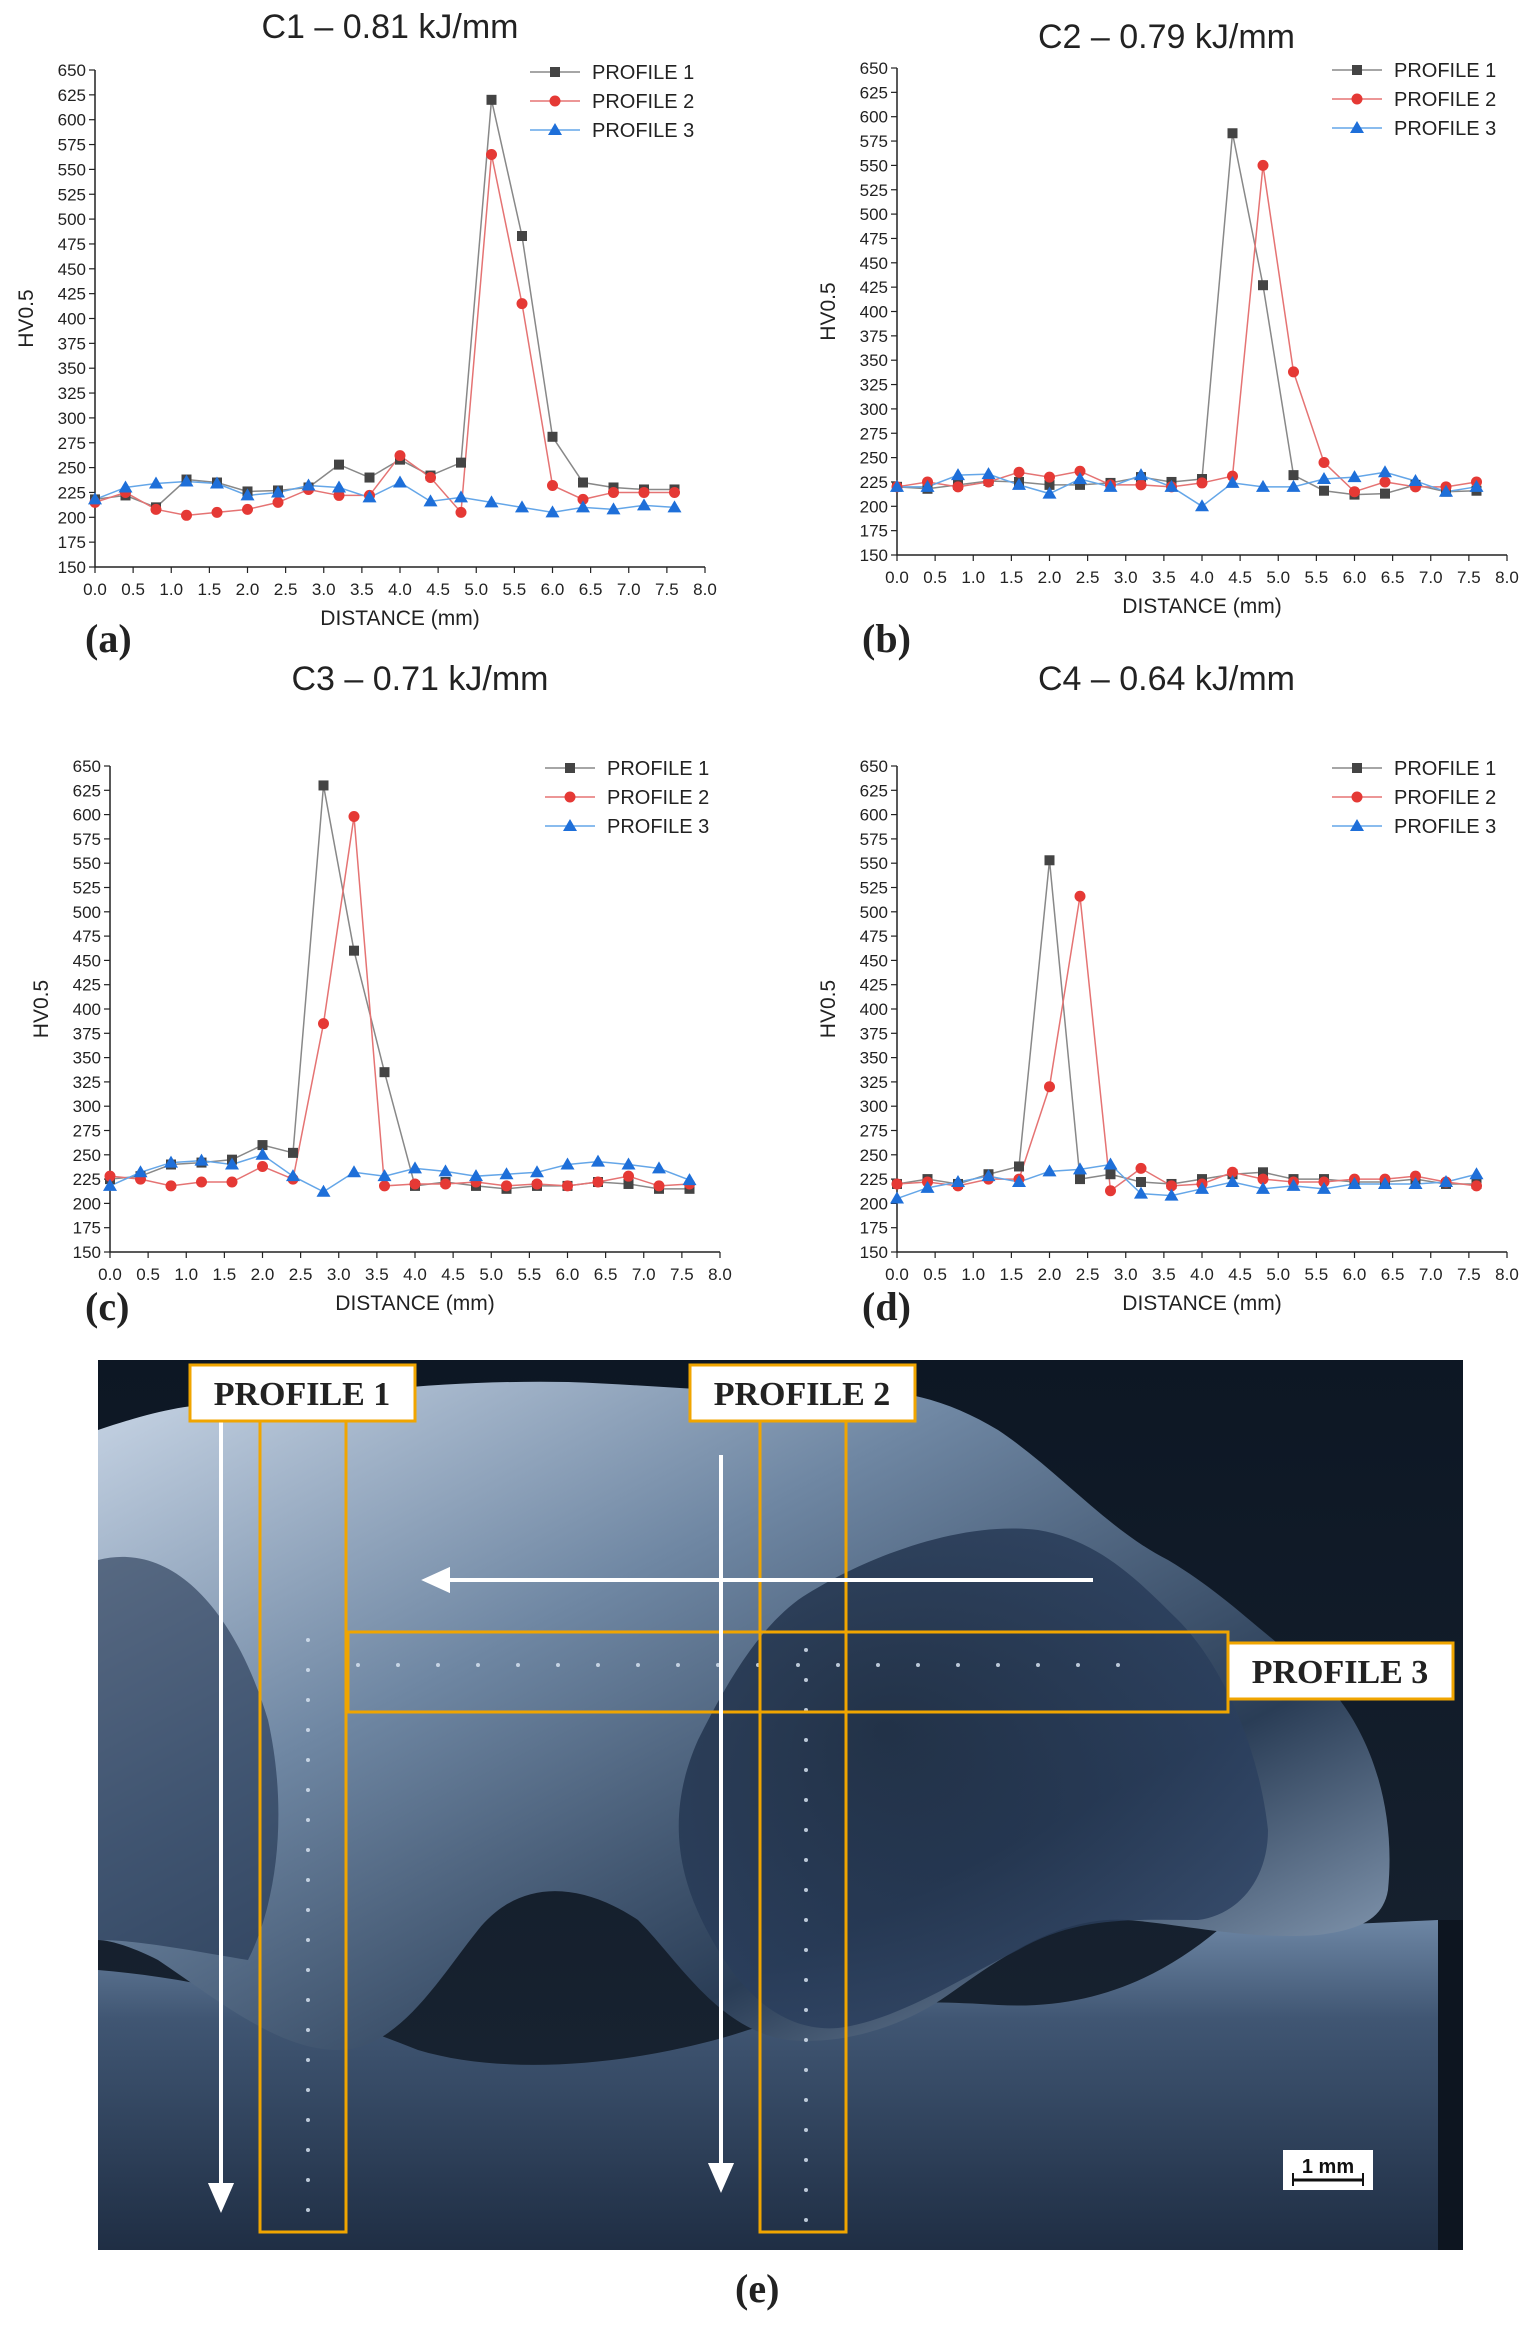 The width and height of the screenshot is (1523, 2327). What do you see at coordinates (802, 1394) in the screenshot?
I see `profile-2-label: PROFILE 2` at bounding box center [802, 1394].